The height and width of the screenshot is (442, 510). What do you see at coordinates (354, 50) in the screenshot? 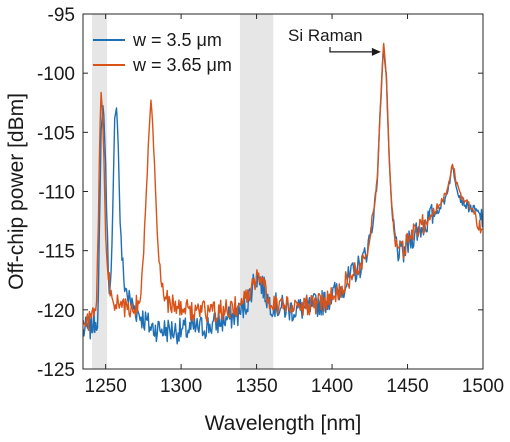
I see `annotation-arrow-line` at bounding box center [354, 50].